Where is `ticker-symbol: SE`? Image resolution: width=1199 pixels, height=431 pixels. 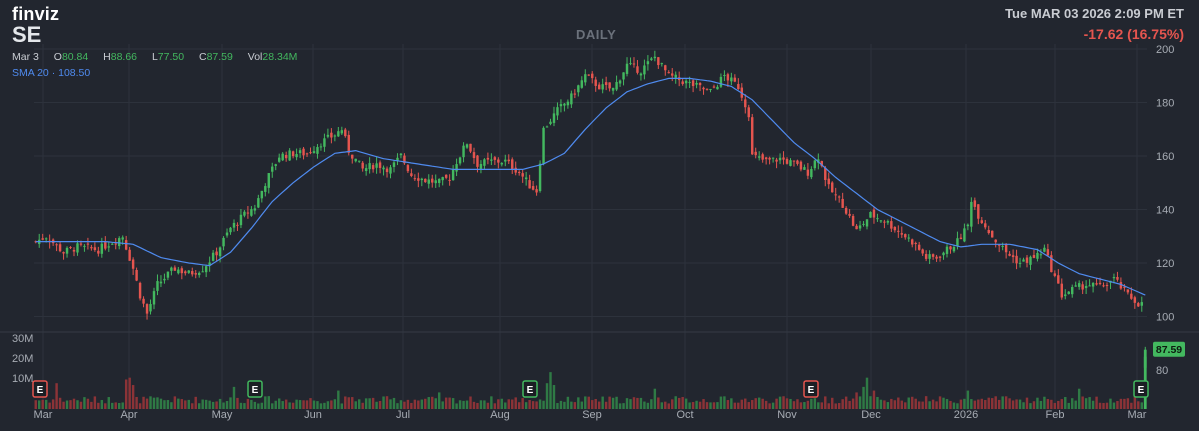 ticker-symbol: SE is located at coordinates (27, 34).